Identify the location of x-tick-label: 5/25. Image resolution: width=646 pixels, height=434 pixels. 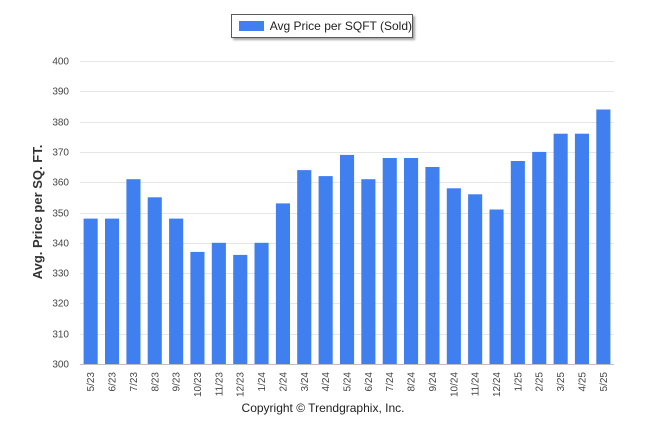
(604, 382).